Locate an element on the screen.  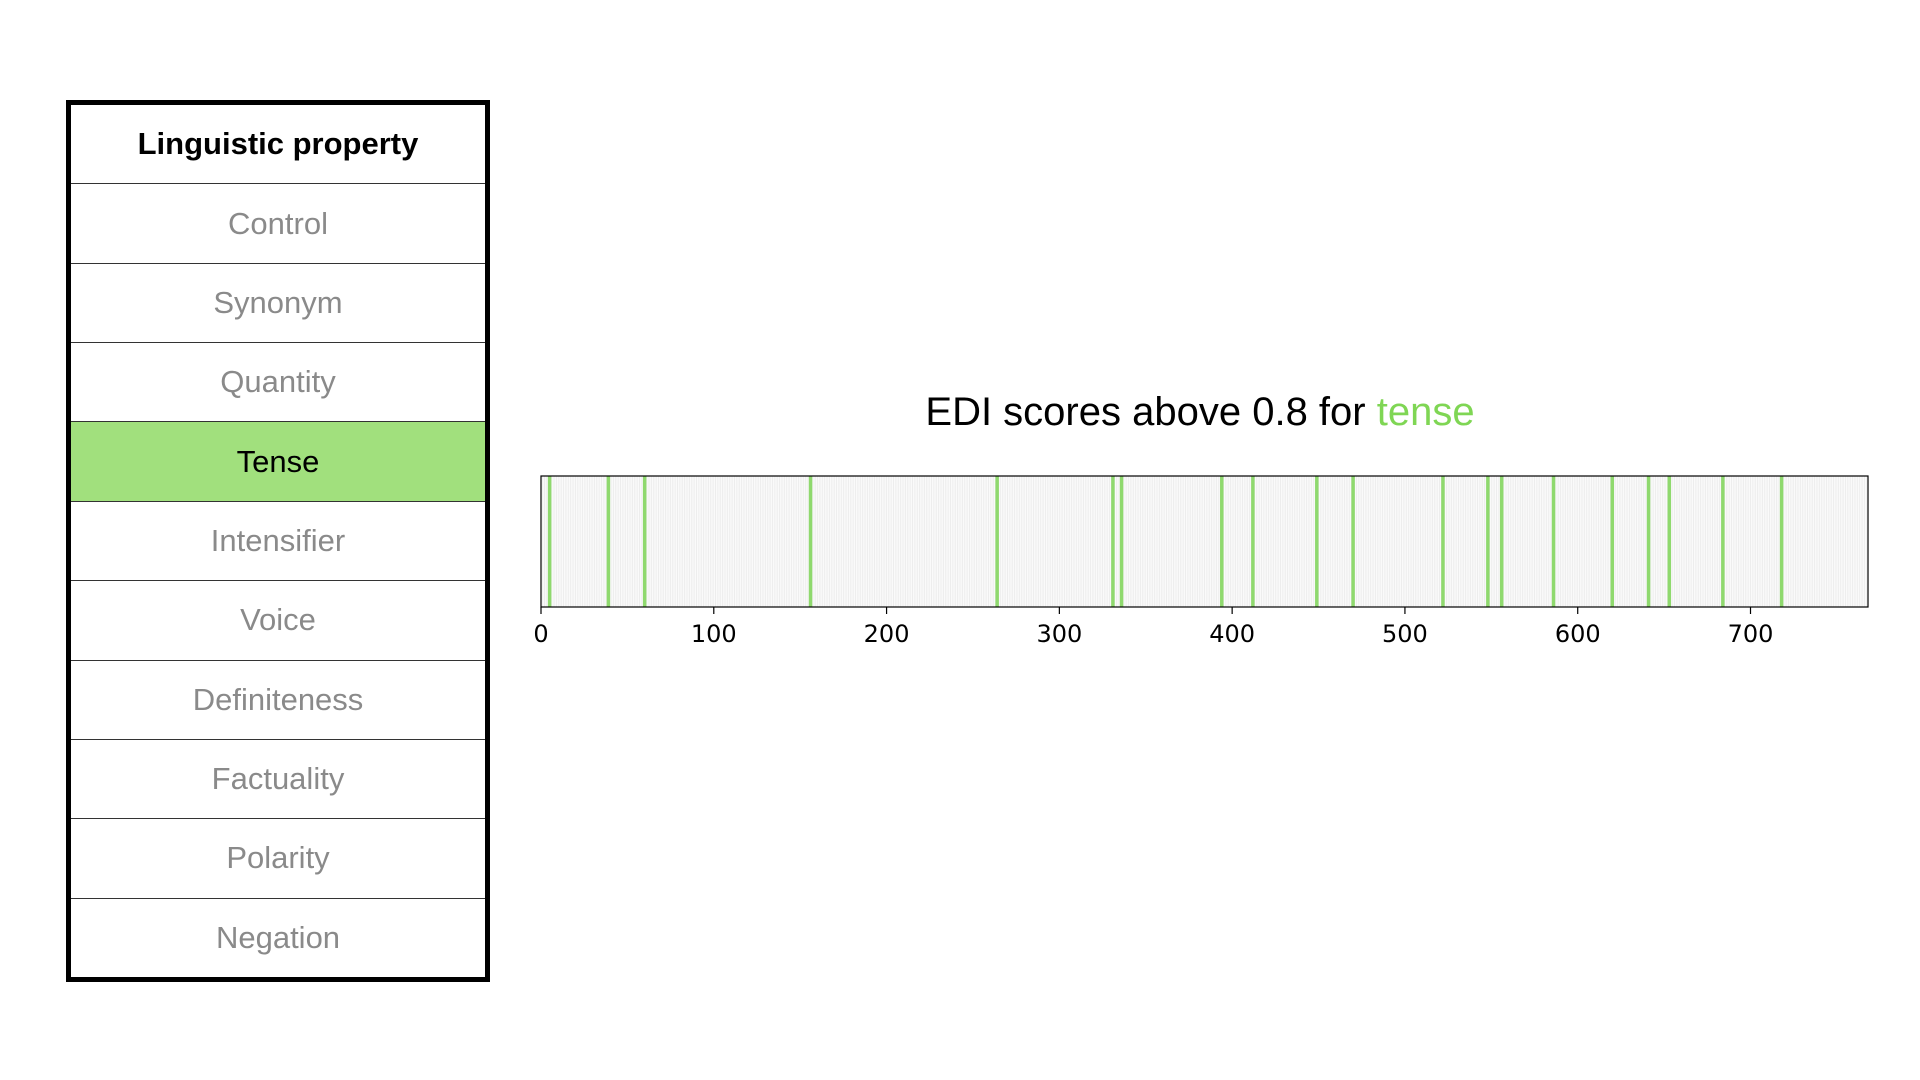
grid-lines is located at coordinates (1204, 541).